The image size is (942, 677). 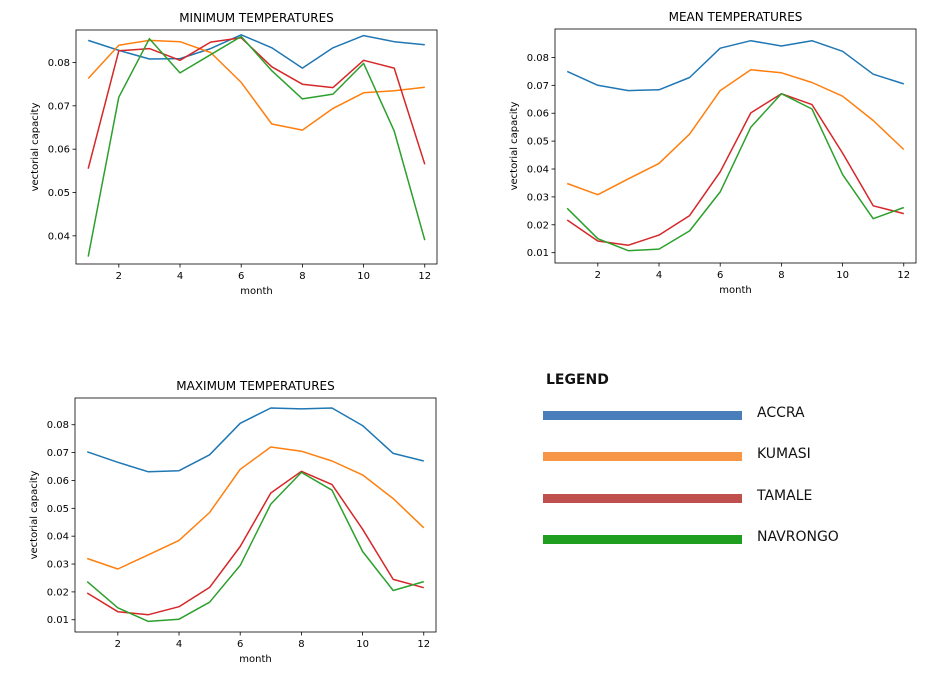 What do you see at coordinates (785, 496) in the screenshot?
I see `legend-label-tamale: TAMALE` at bounding box center [785, 496].